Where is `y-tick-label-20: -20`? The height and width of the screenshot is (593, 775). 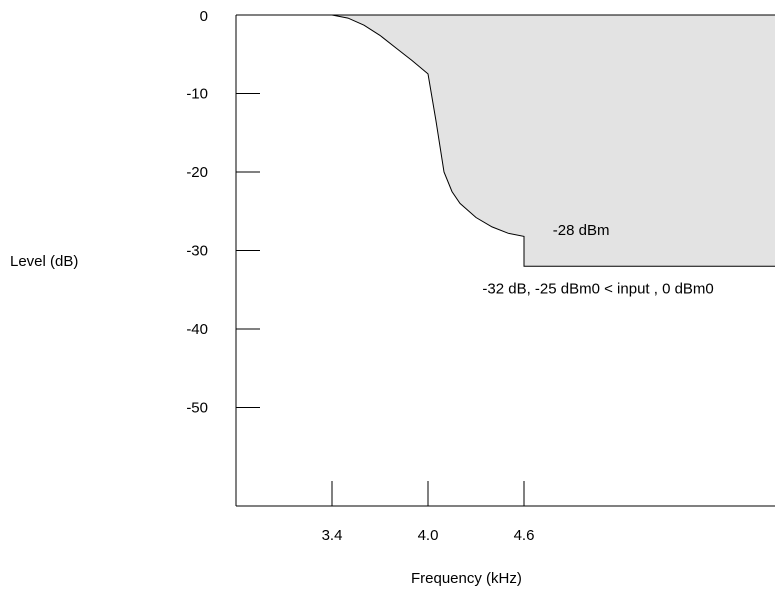 y-tick-label-20: -20 is located at coordinates (197, 172).